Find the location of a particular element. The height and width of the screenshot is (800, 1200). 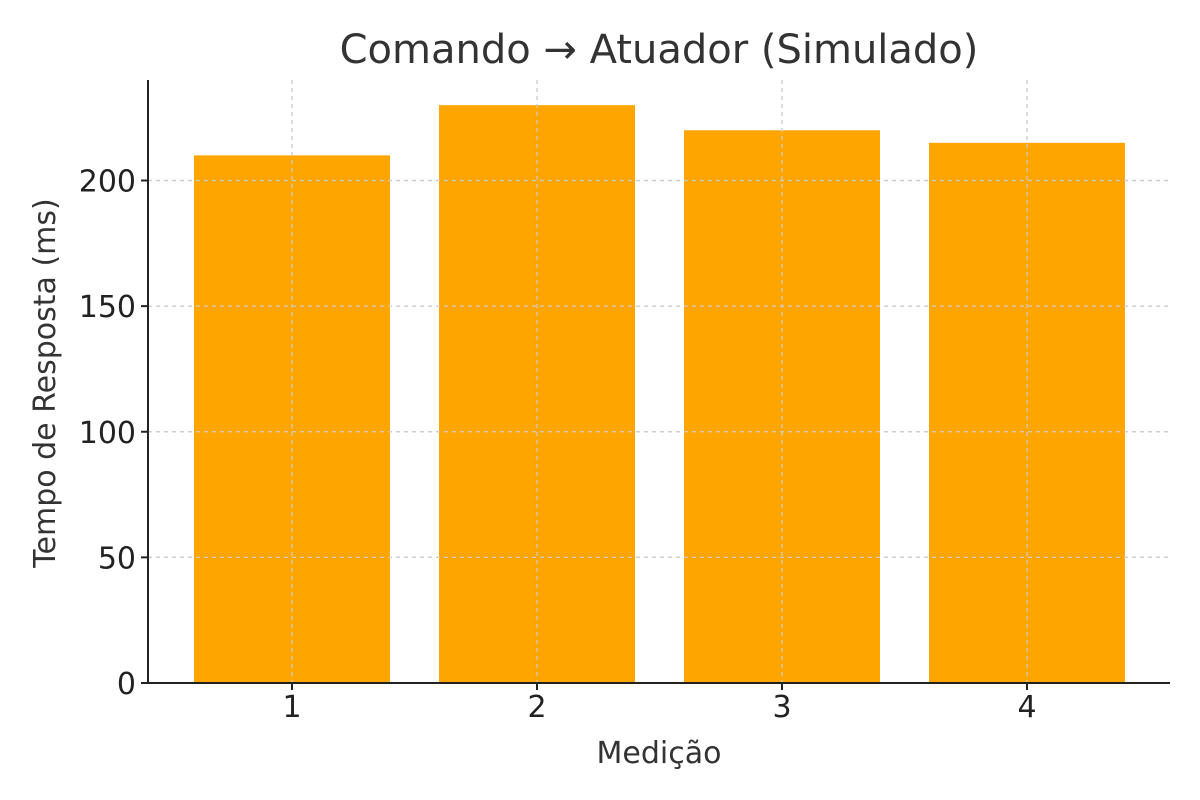

y-axis-title: Tempo de Resposta (ms) is located at coordinates (45, 383).